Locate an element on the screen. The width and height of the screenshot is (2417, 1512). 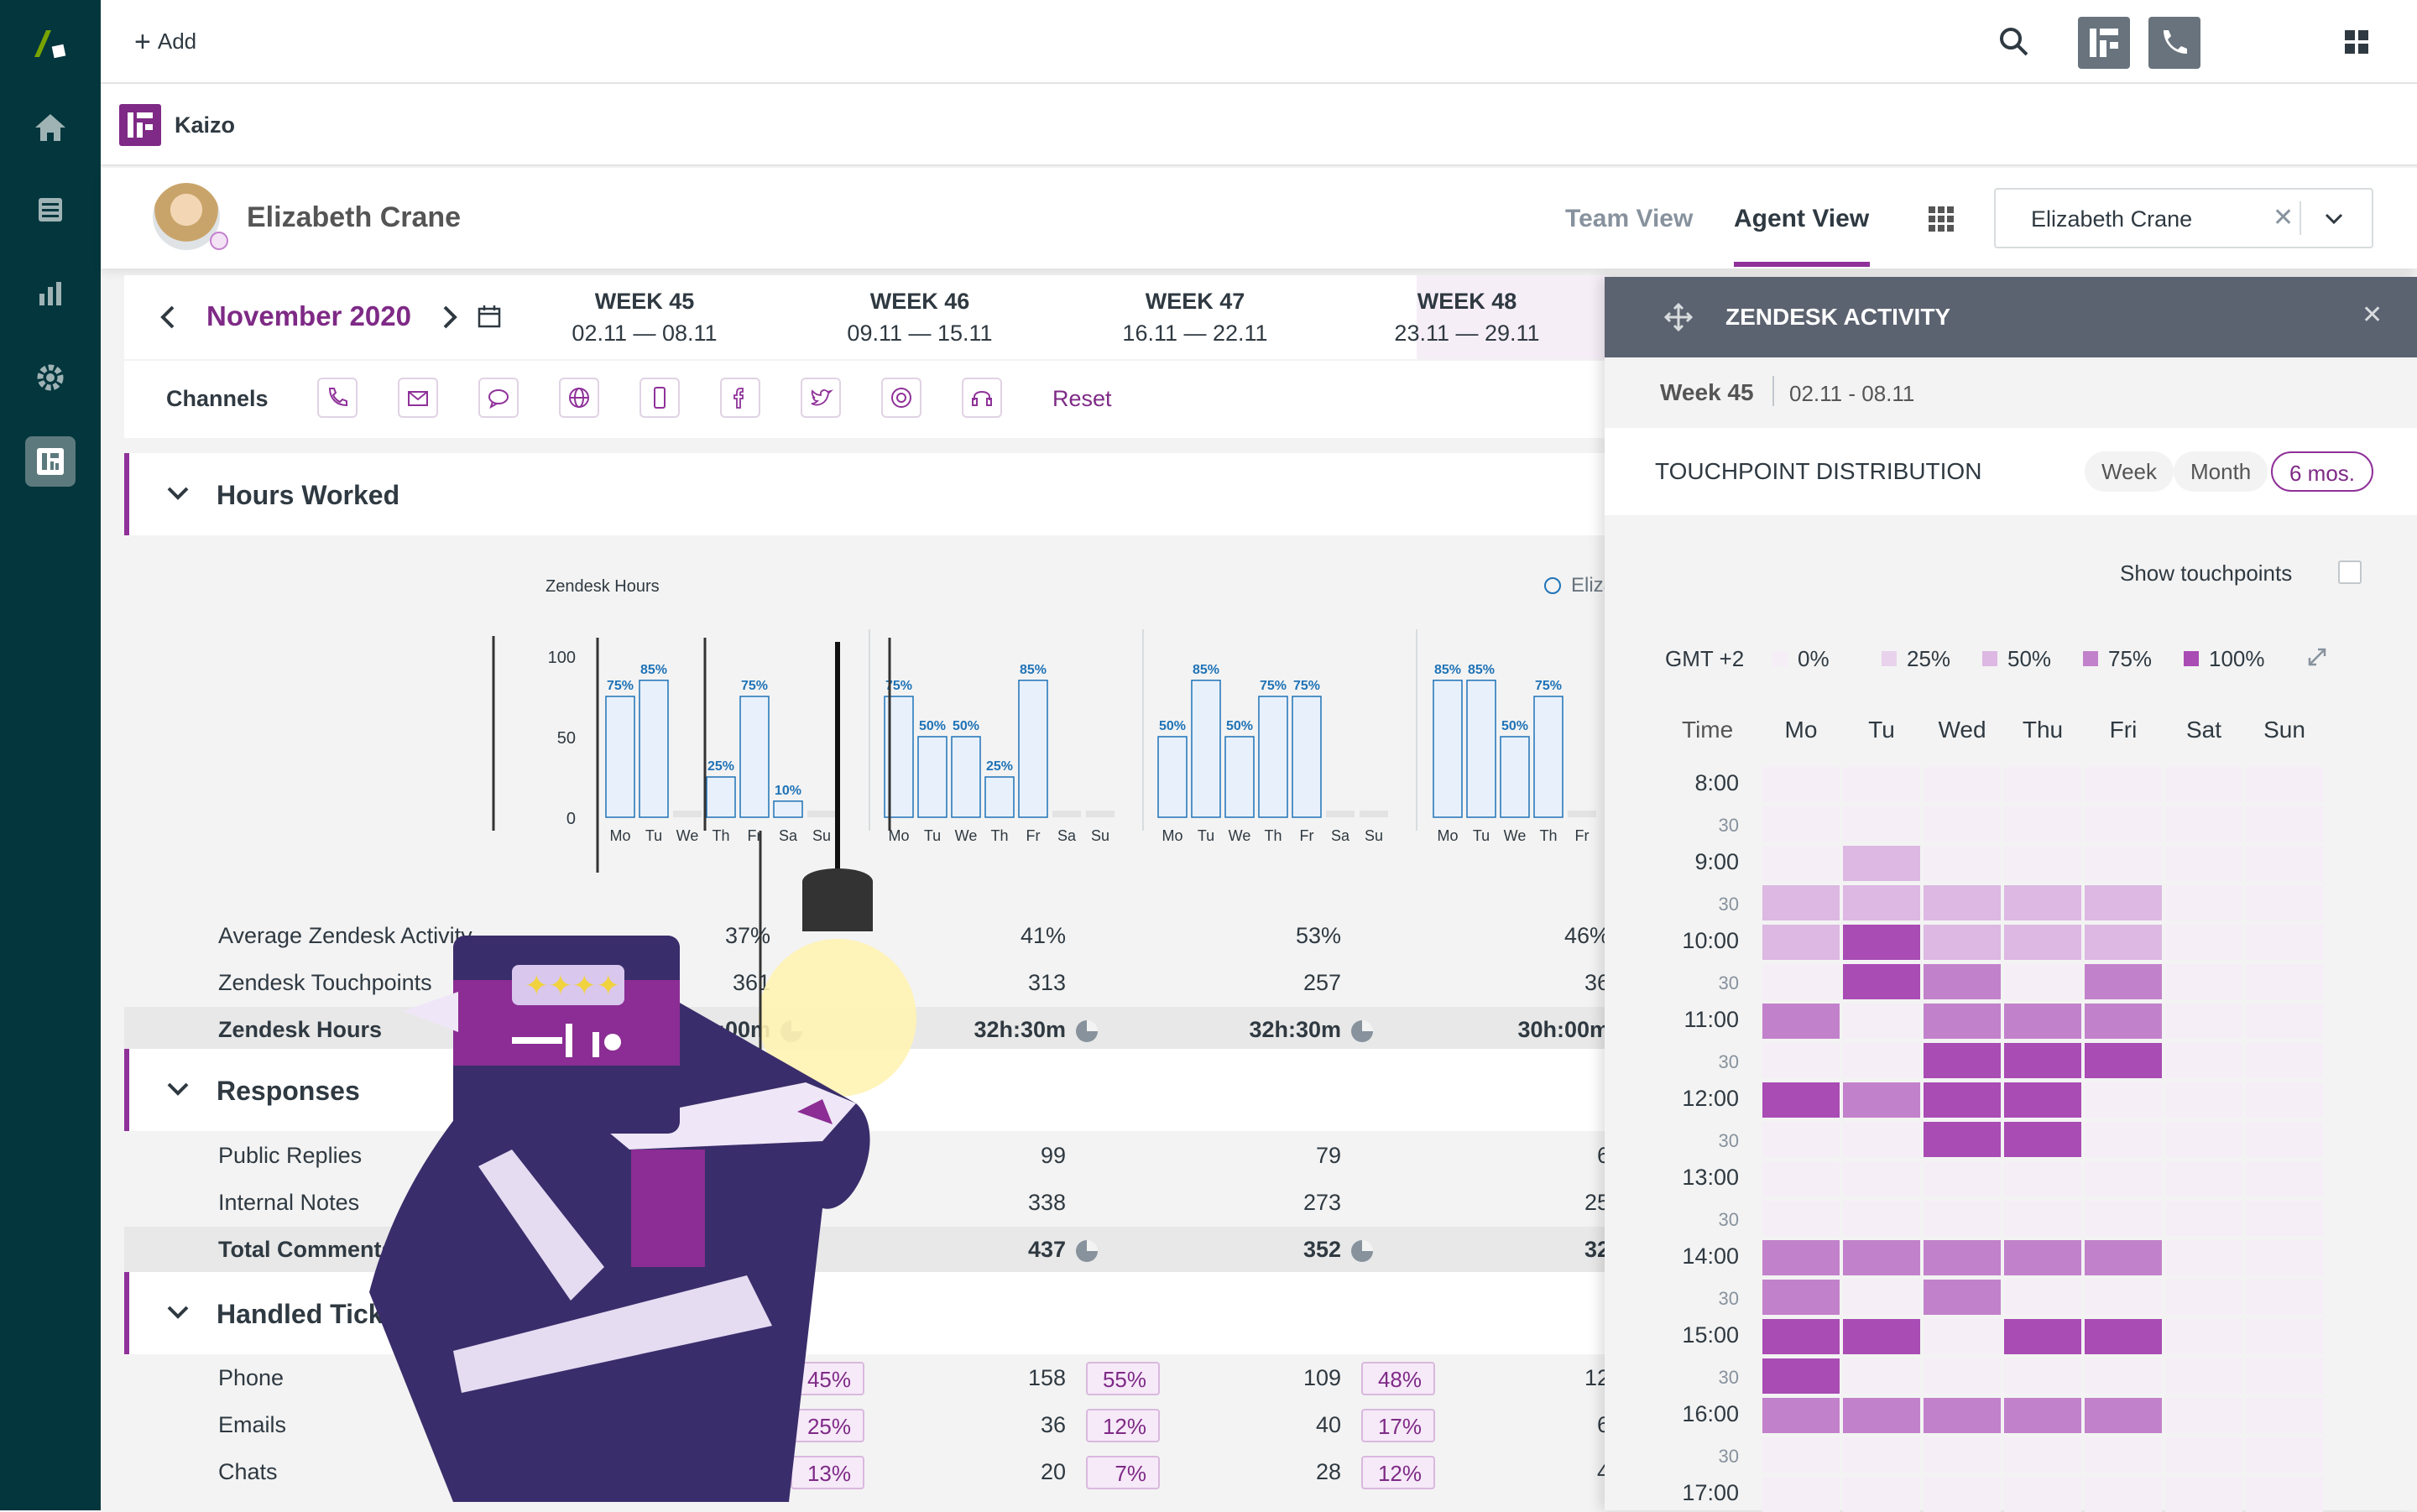
settings-gear-icon is located at coordinates (50, 378).